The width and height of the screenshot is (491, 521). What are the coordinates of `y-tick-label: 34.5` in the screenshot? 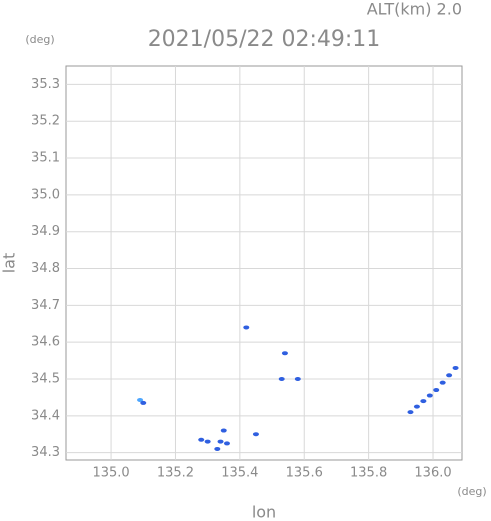 It's located at (45, 378).